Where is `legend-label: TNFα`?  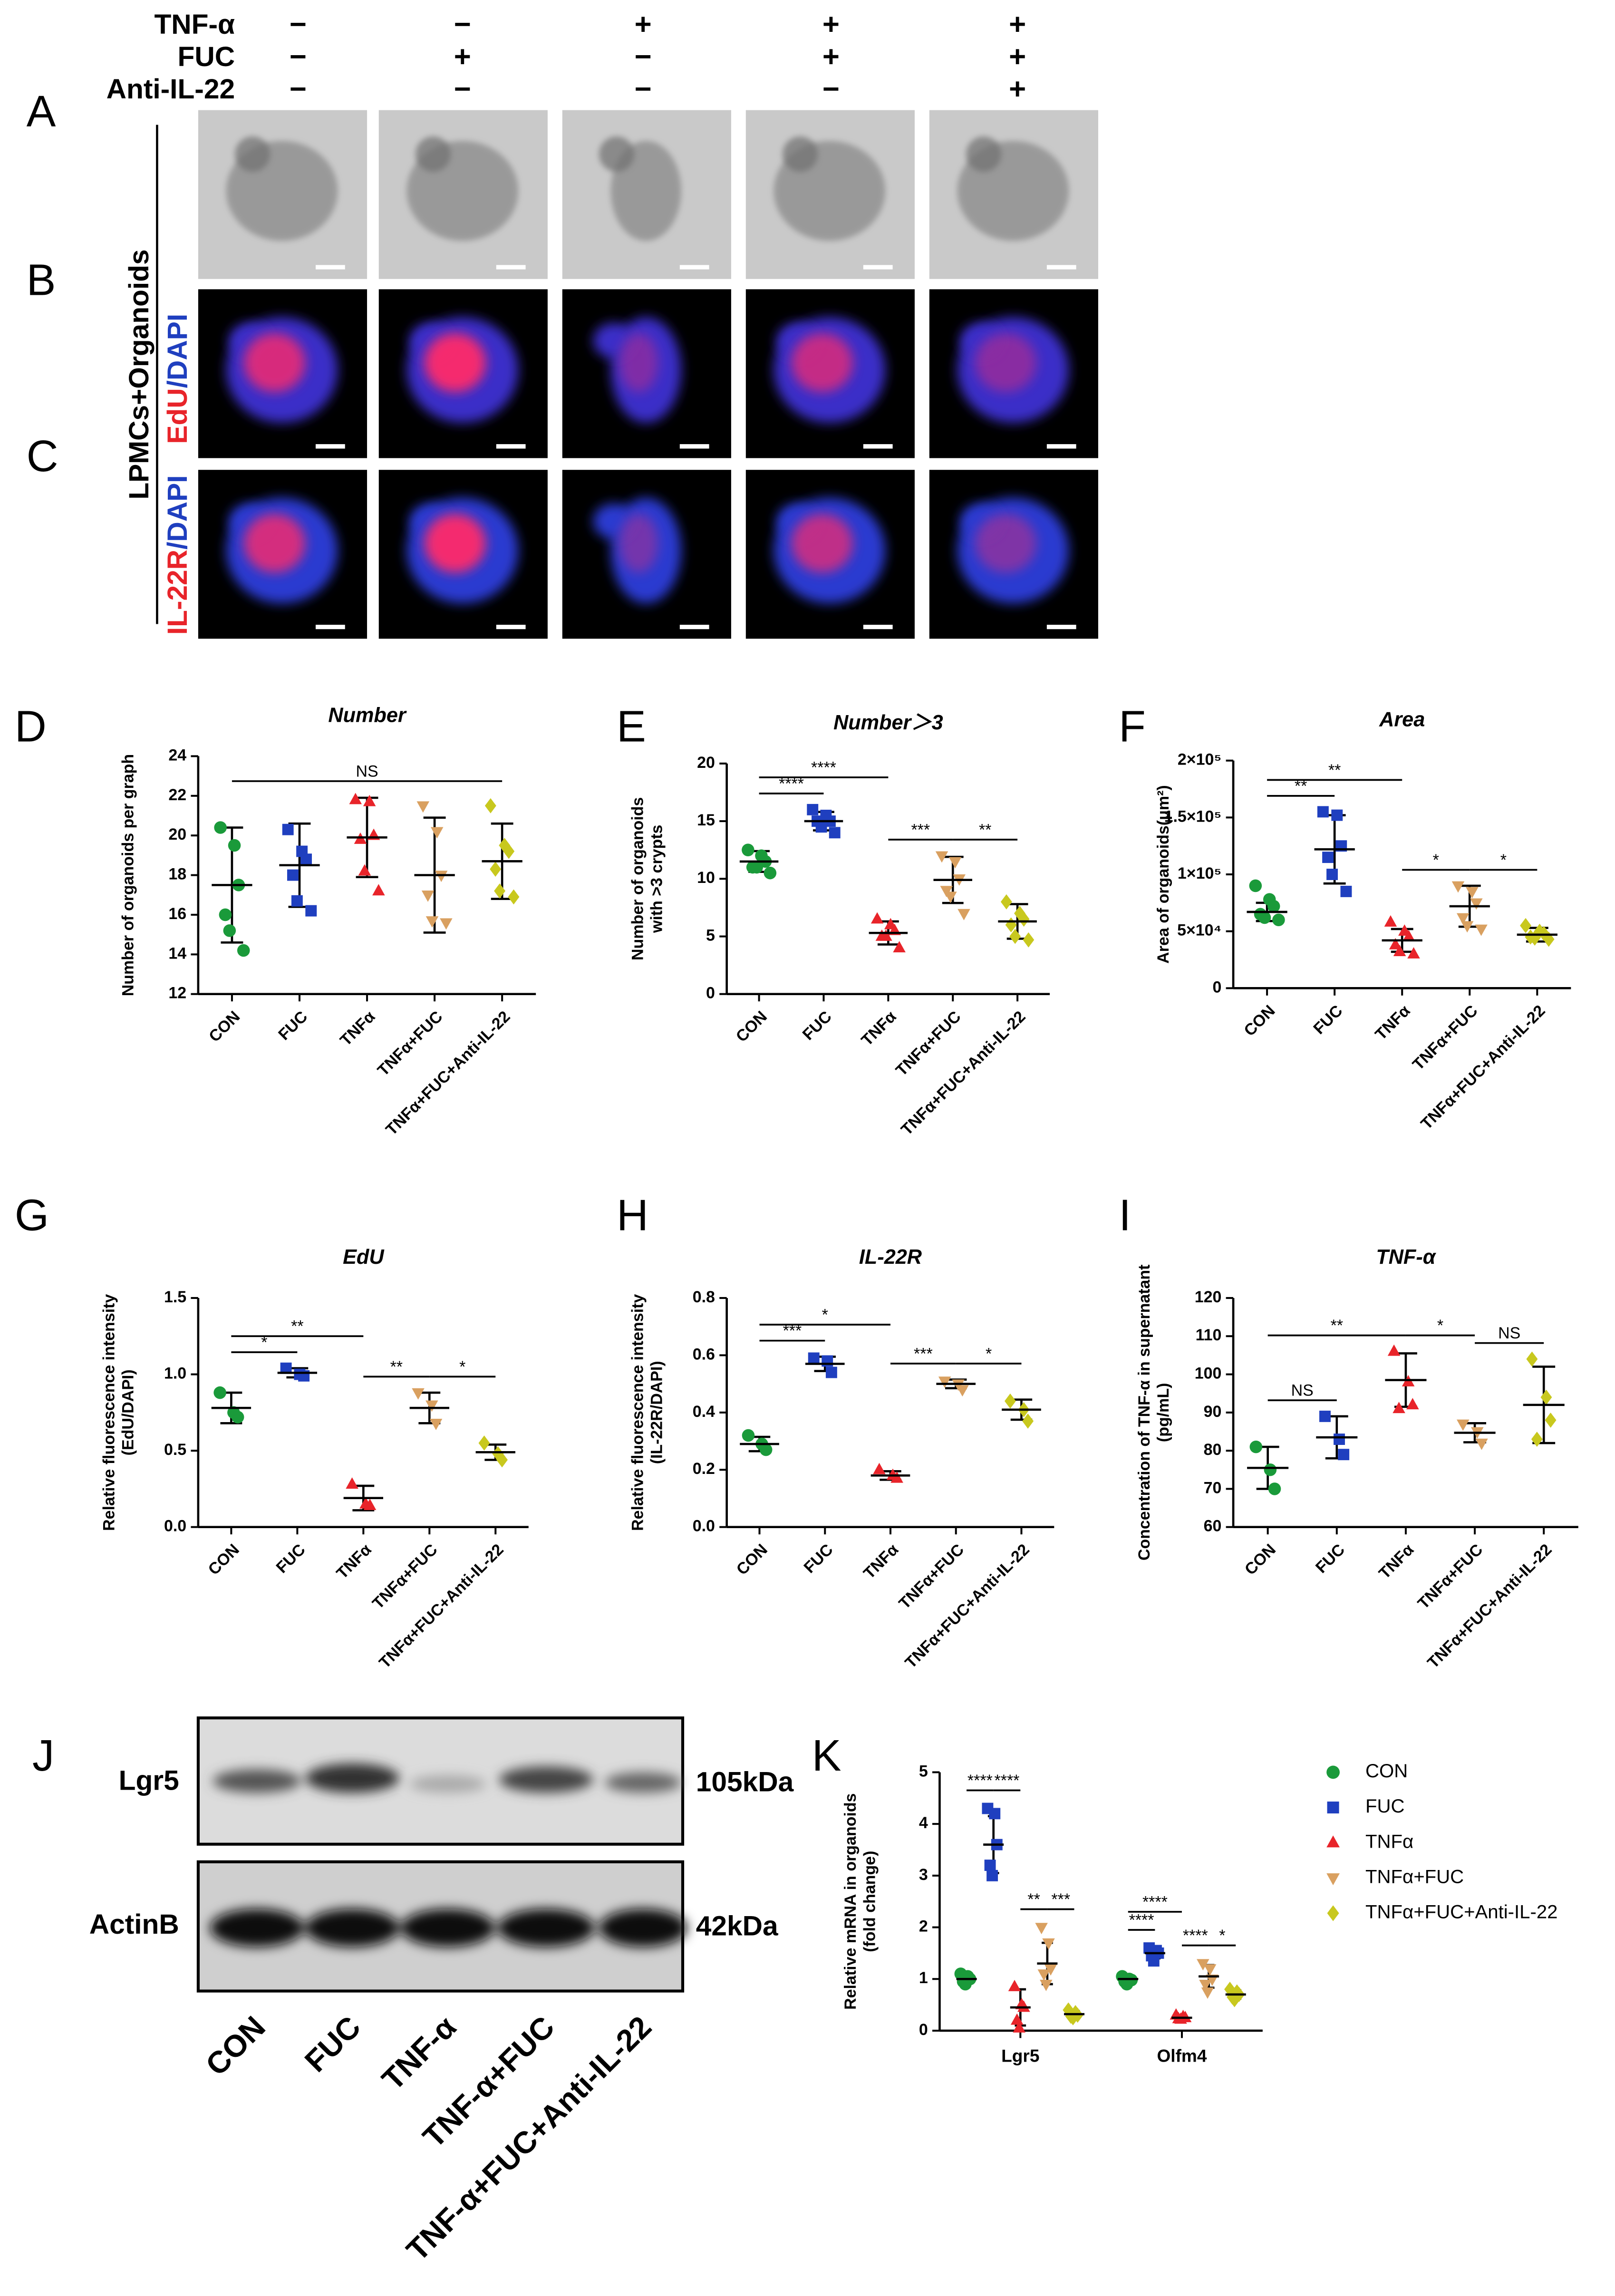 legend-label: TNFα is located at coordinates (1389, 1841).